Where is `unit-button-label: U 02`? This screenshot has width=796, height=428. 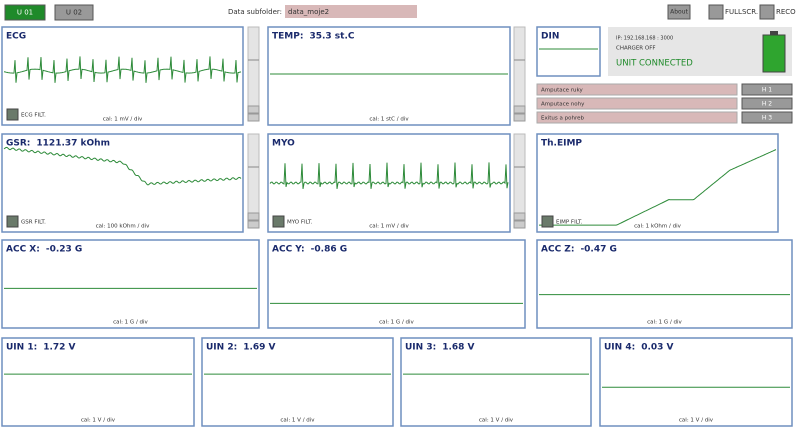 unit-button-label: U 02 is located at coordinates (74, 13).